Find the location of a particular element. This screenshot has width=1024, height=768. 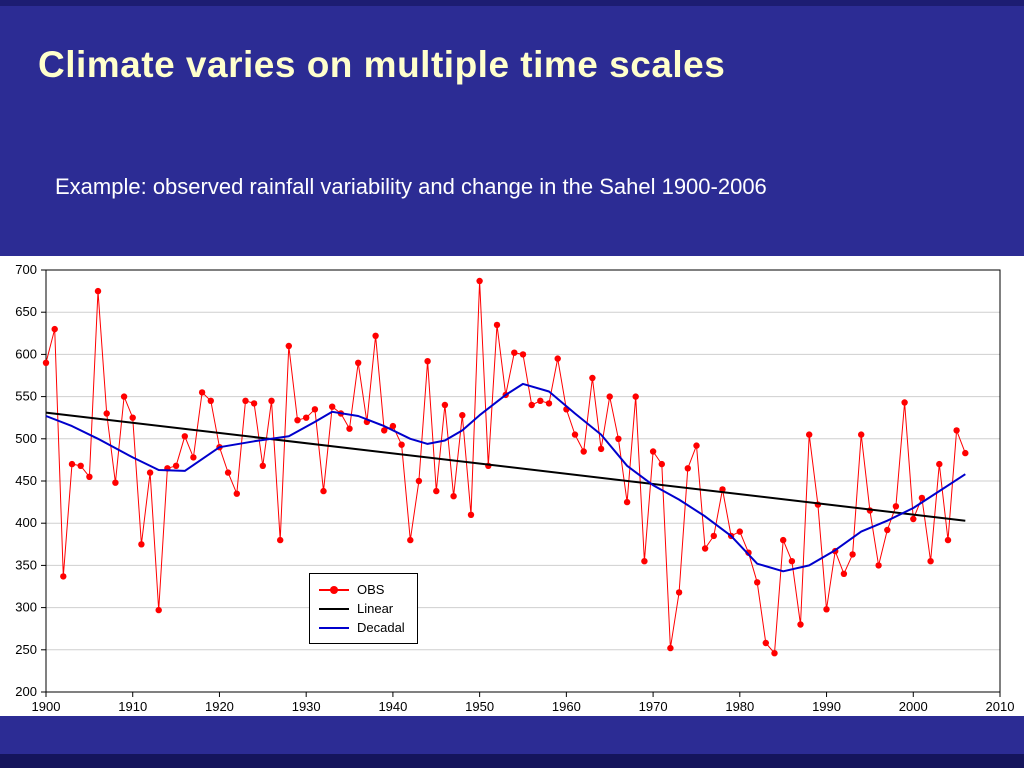

svg-text: 250 is located at coordinates (26, 649).